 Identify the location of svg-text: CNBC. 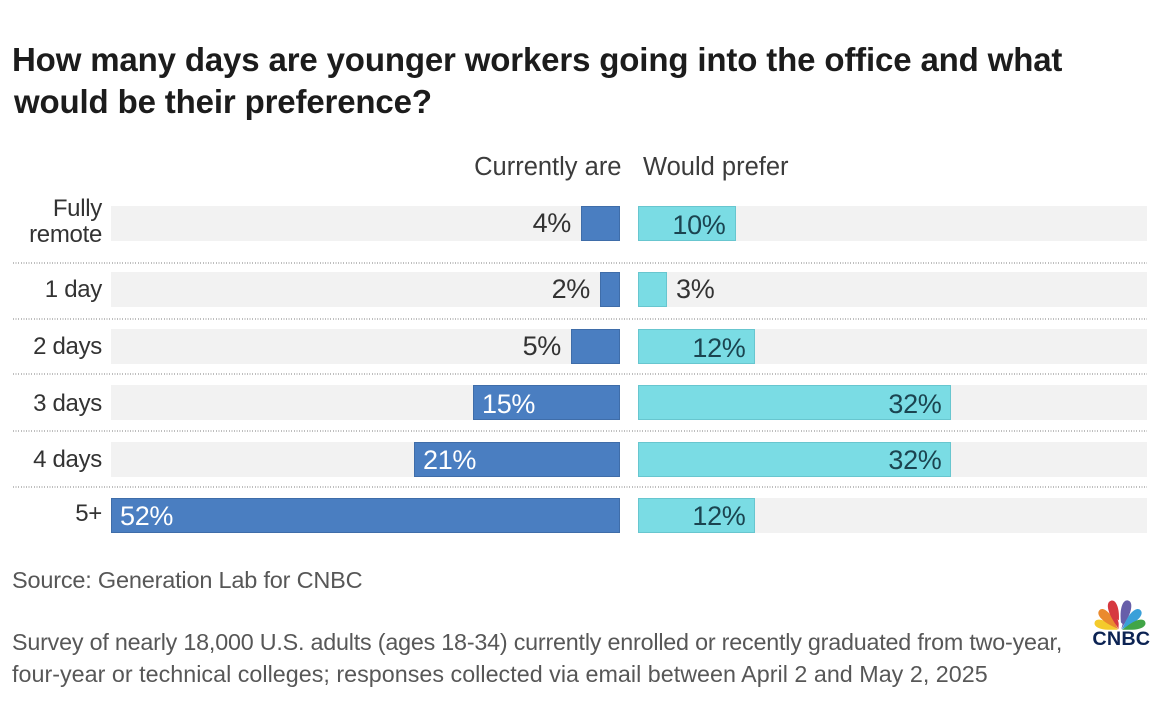
(1121, 639).